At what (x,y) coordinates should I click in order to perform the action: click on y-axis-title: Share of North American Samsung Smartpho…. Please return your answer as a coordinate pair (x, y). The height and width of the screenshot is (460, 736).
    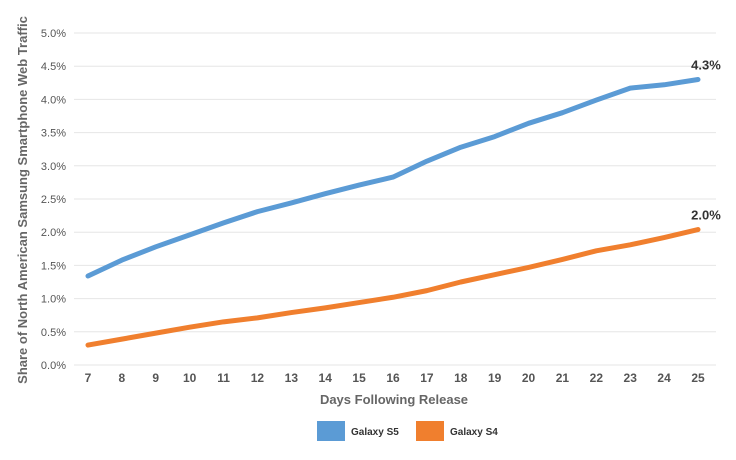
    Looking at the image, I should click on (22, 200).